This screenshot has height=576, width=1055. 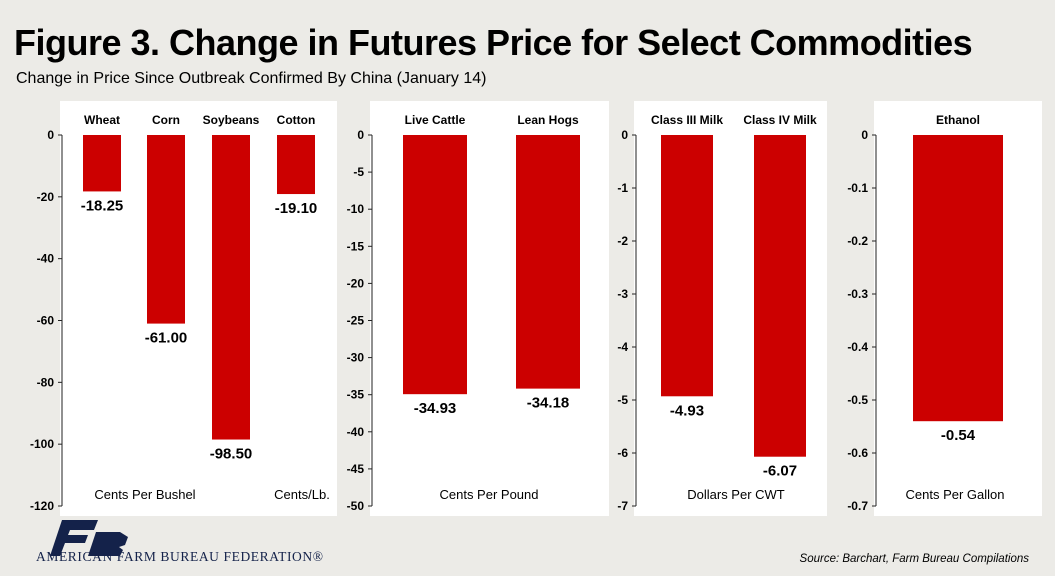 What do you see at coordinates (548, 262) in the screenshot?
I see `bar-lean-hogs` at bounding box center [548, 262].